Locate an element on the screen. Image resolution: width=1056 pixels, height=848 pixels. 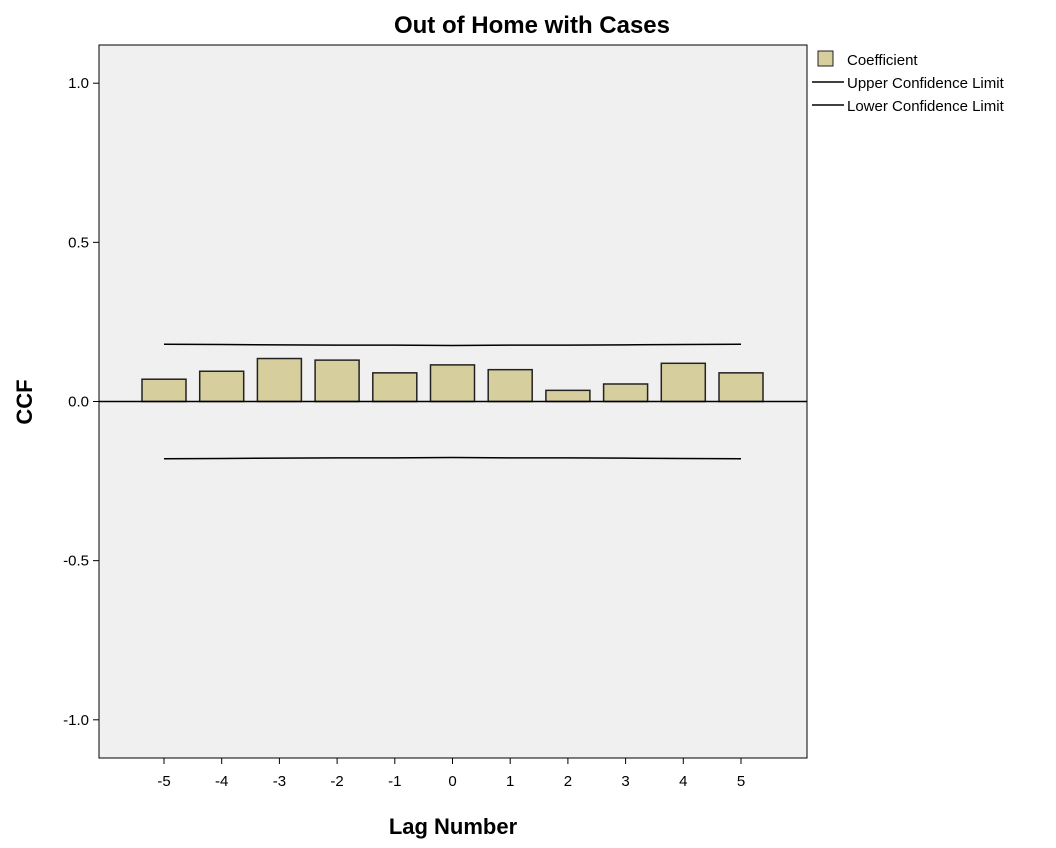
x-tick-label: -5 is located at coordinates (163, 781).